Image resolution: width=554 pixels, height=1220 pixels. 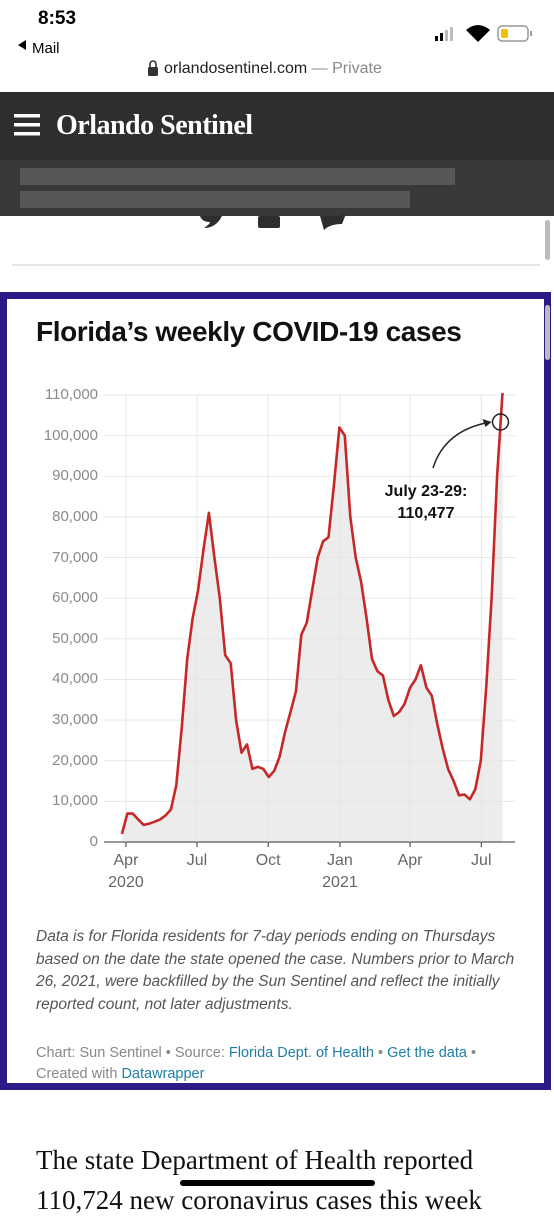 I want to click on y-tick-label: 80,000, so click(x=75, y=516).